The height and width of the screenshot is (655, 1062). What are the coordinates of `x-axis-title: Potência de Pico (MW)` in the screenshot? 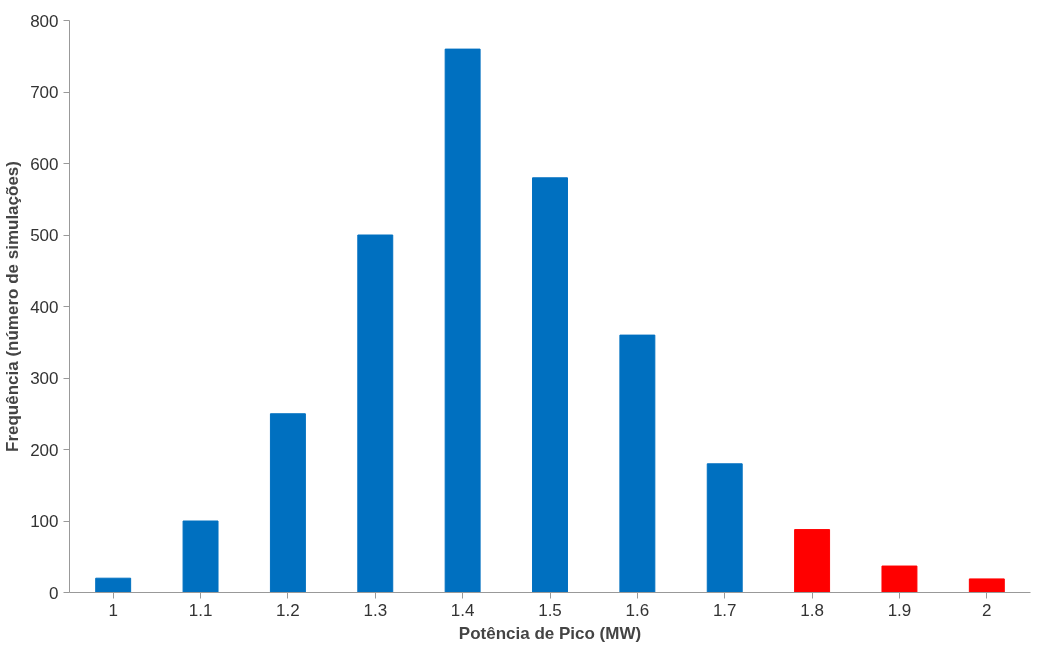 It's located at (550, 633).